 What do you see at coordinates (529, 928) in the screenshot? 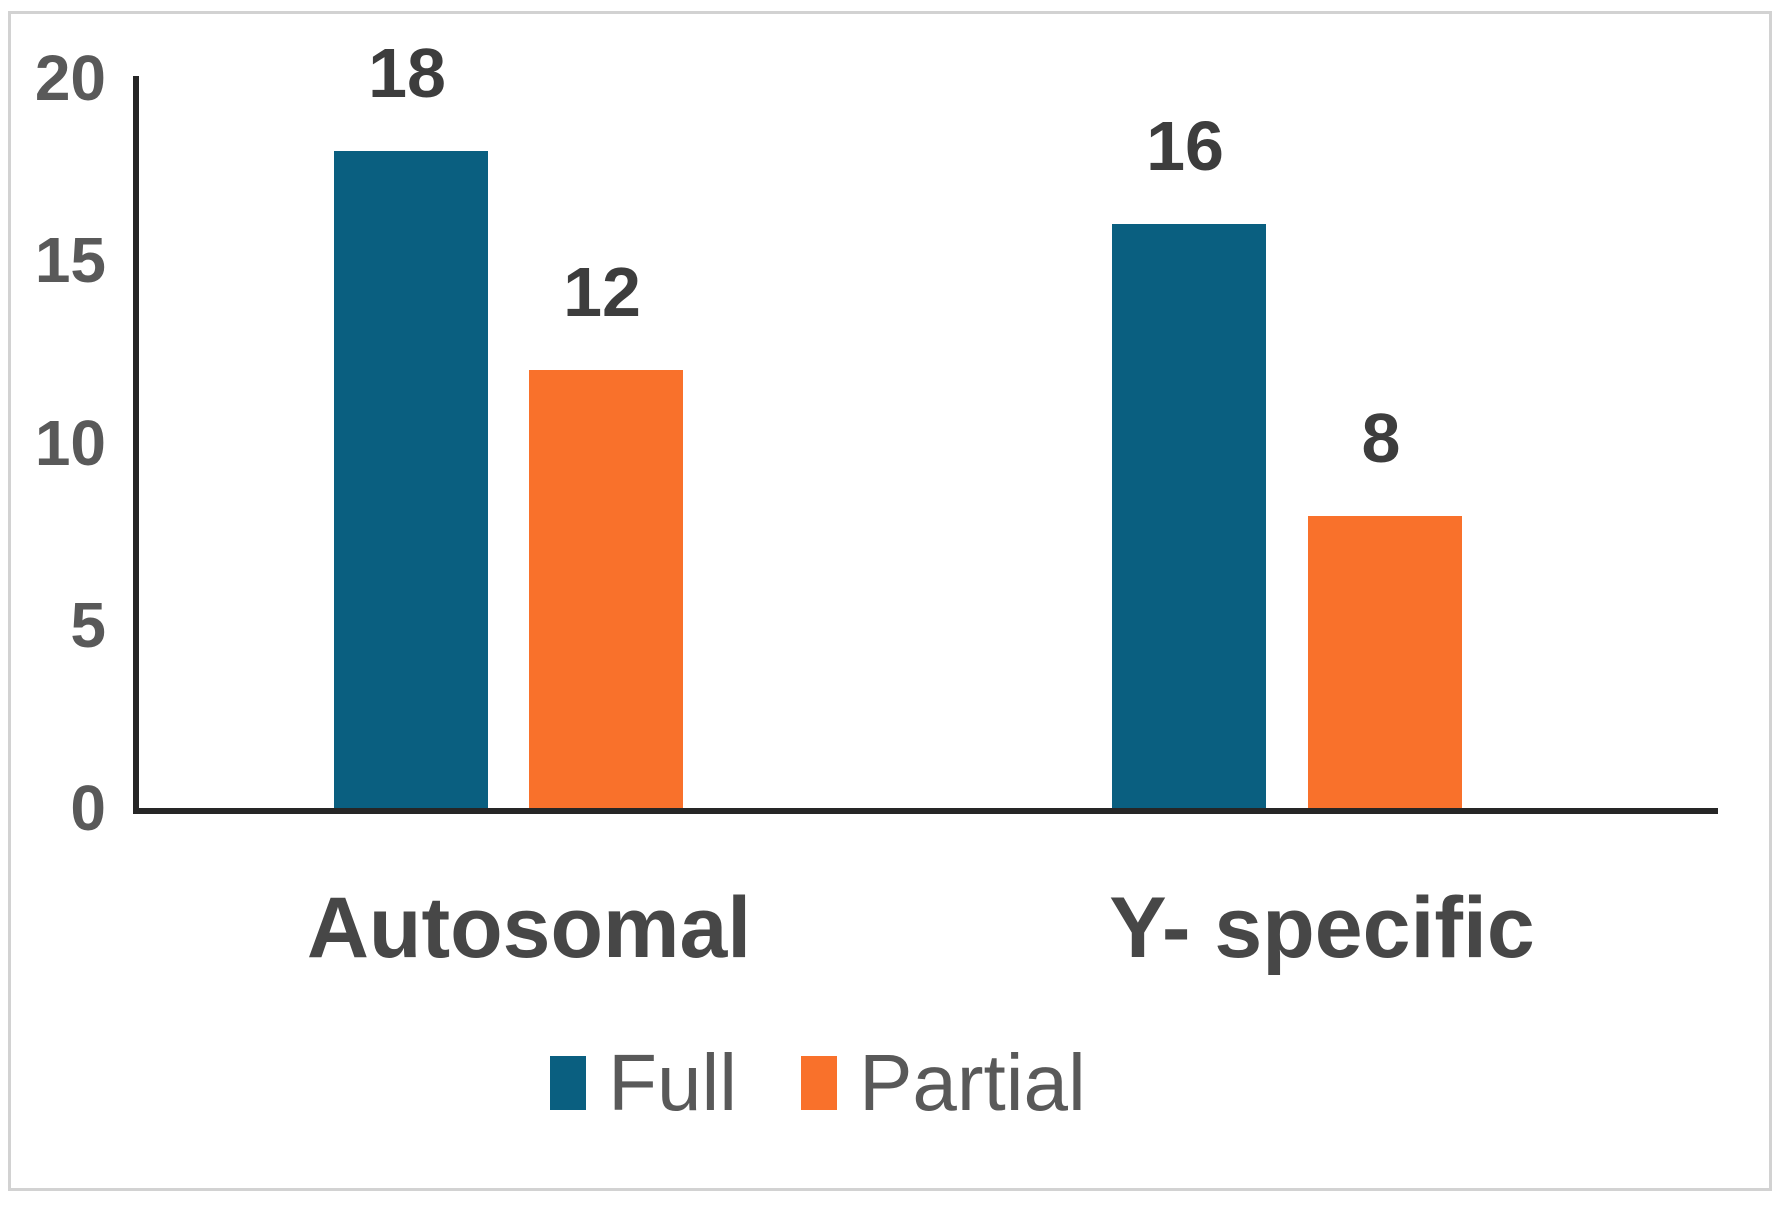
I see `category-label-autosomal: Autosomal` at bounding box center [529, 928].